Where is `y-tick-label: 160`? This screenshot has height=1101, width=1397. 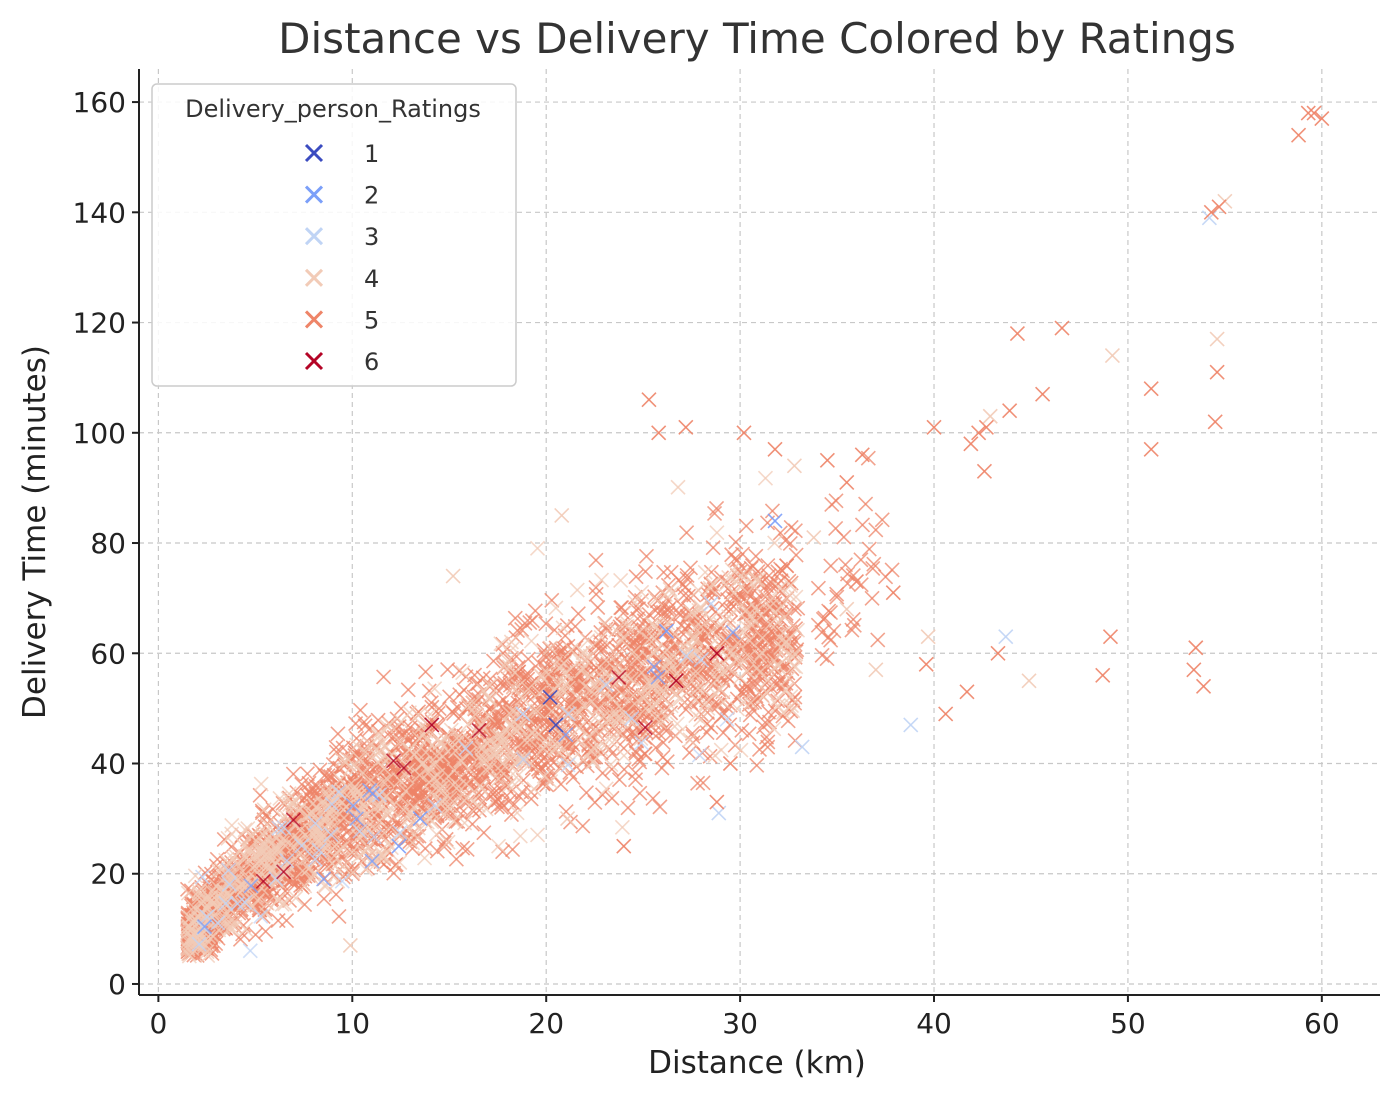
y-tick-label: 160 is located at coordinates (99, 102).